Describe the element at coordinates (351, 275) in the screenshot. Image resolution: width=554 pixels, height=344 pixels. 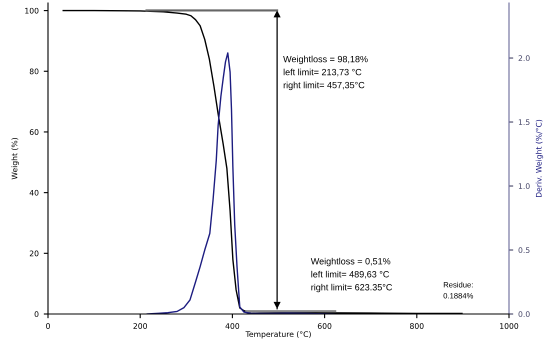
I see `annotation: Weightloss = 0,51% left limit= 489,63 °C right limit= 623.35°C` at that location.